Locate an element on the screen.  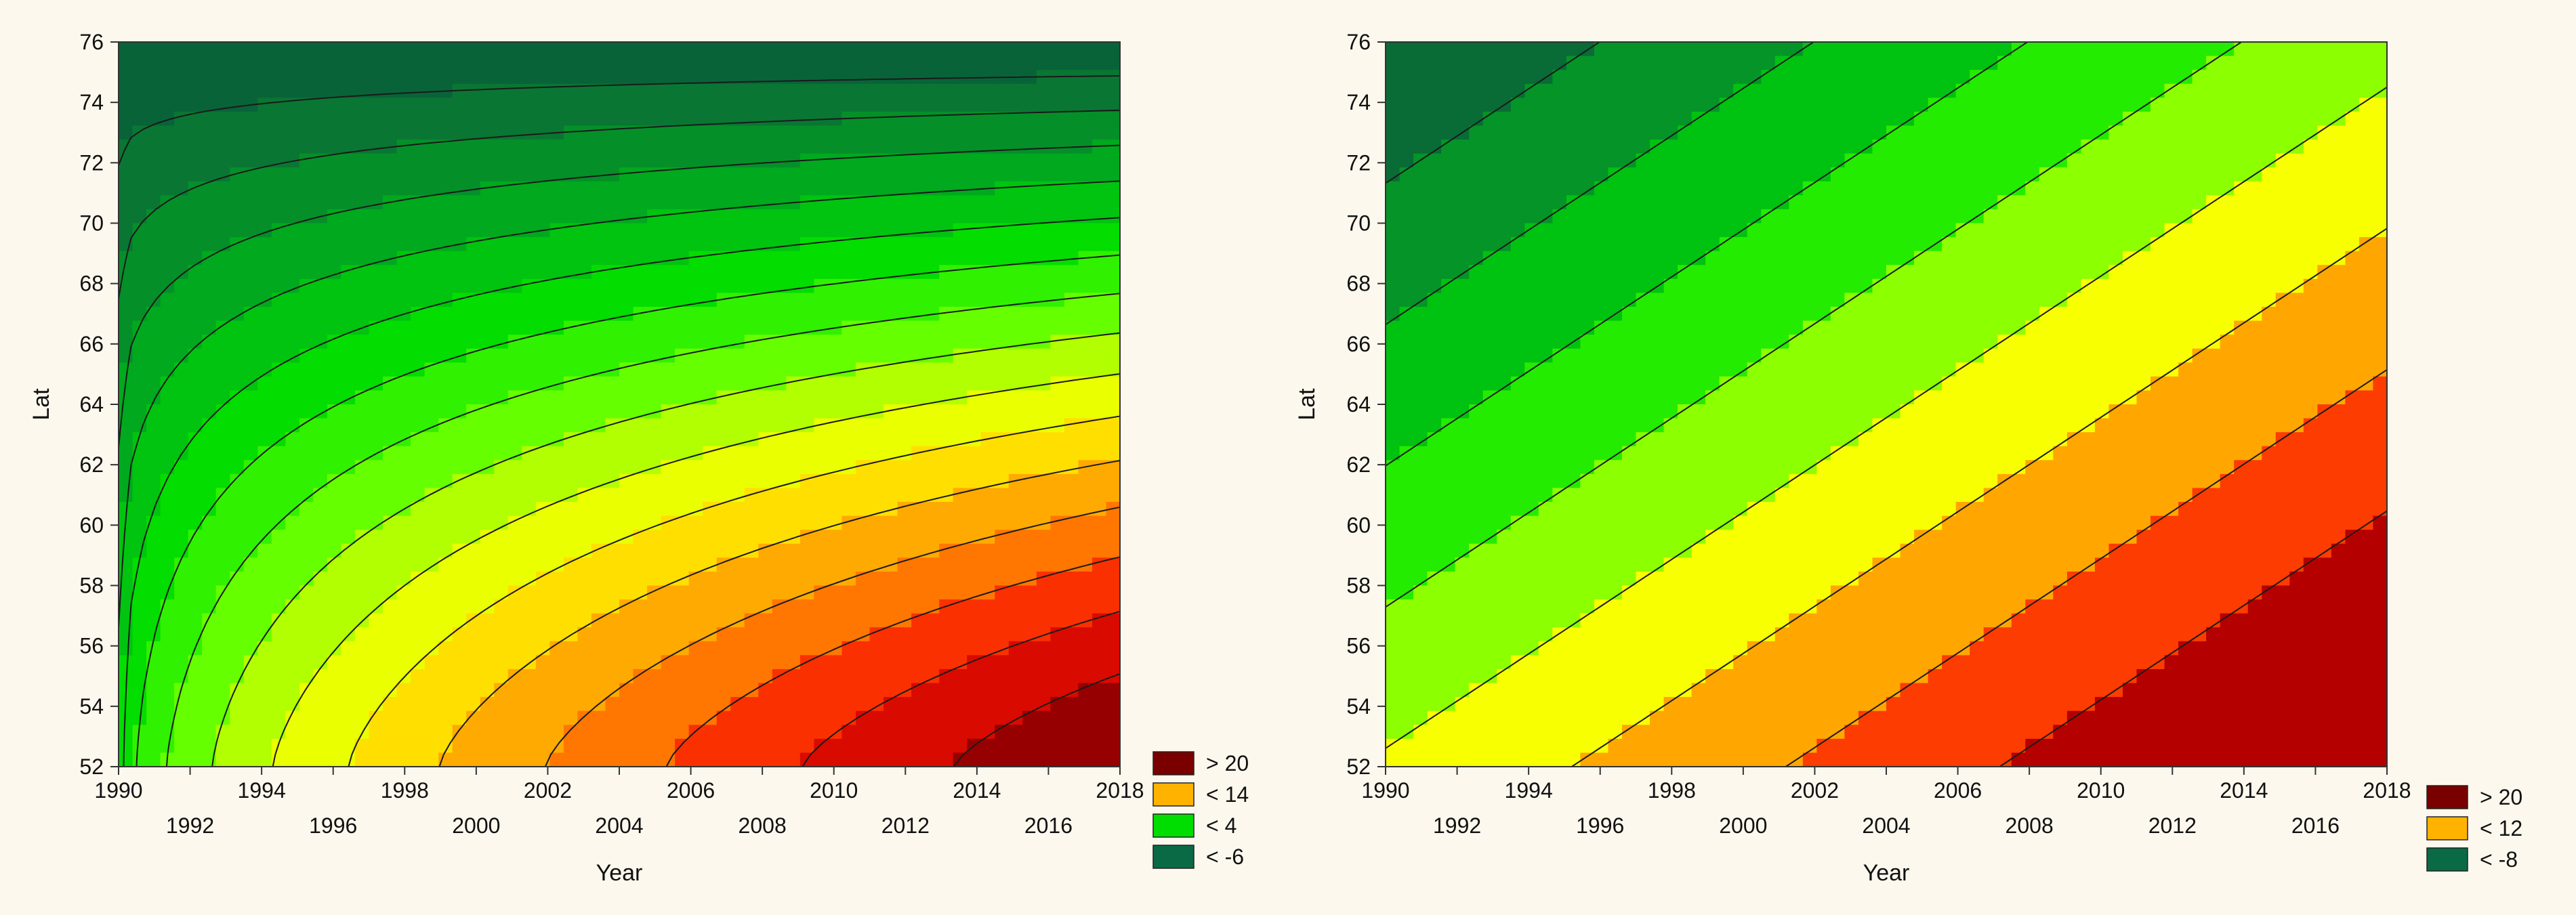
left-y-axis-label: Lat is located at coordinates (41, 405).